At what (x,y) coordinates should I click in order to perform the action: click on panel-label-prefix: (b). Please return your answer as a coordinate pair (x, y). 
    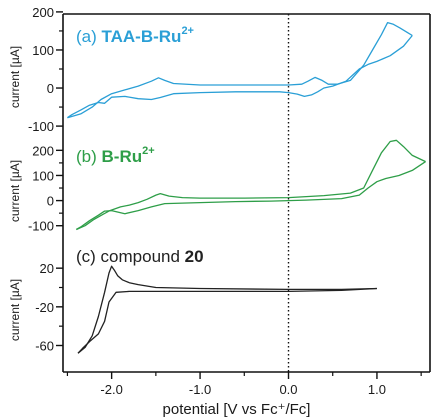
    Looking at the image, I should click on (89, 156).